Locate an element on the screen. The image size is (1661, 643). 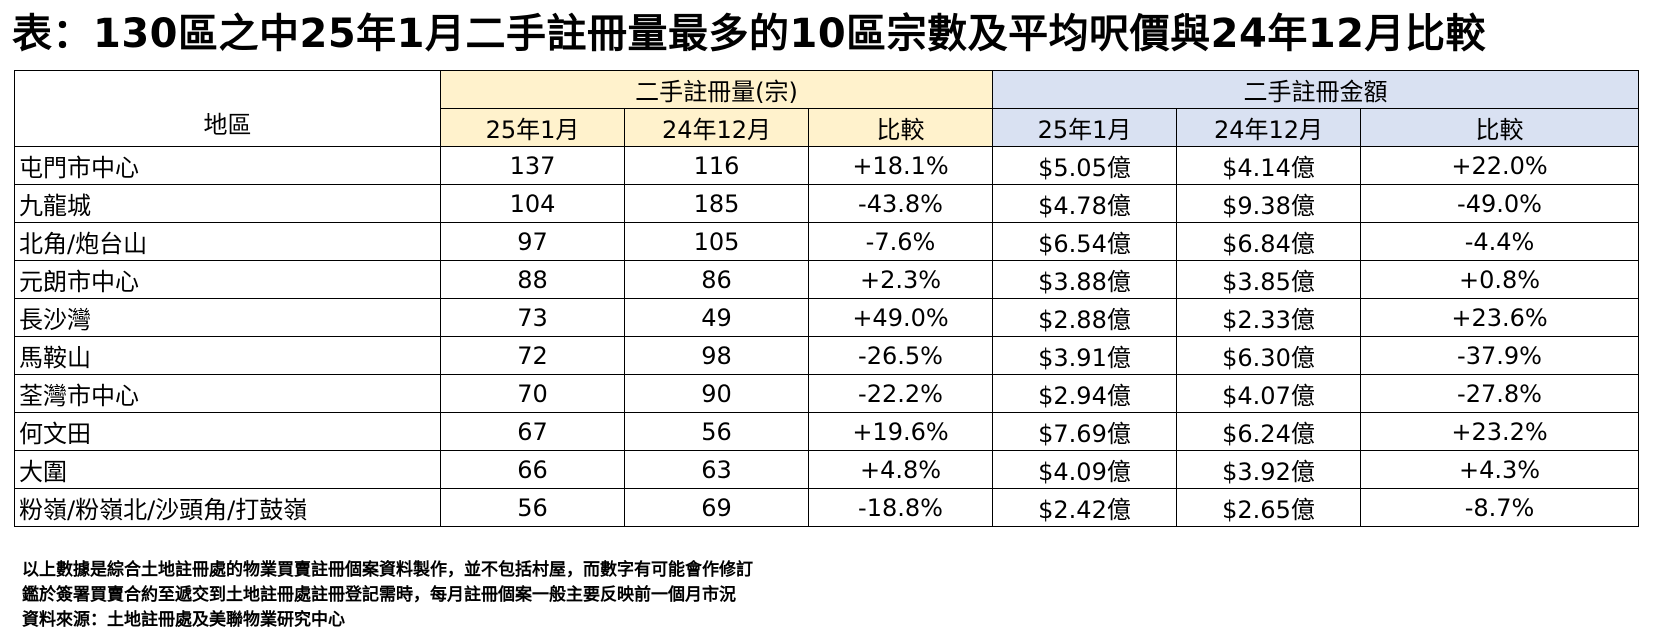
cell-amount-change: -37.9% is located at coordinates (1499, 355).